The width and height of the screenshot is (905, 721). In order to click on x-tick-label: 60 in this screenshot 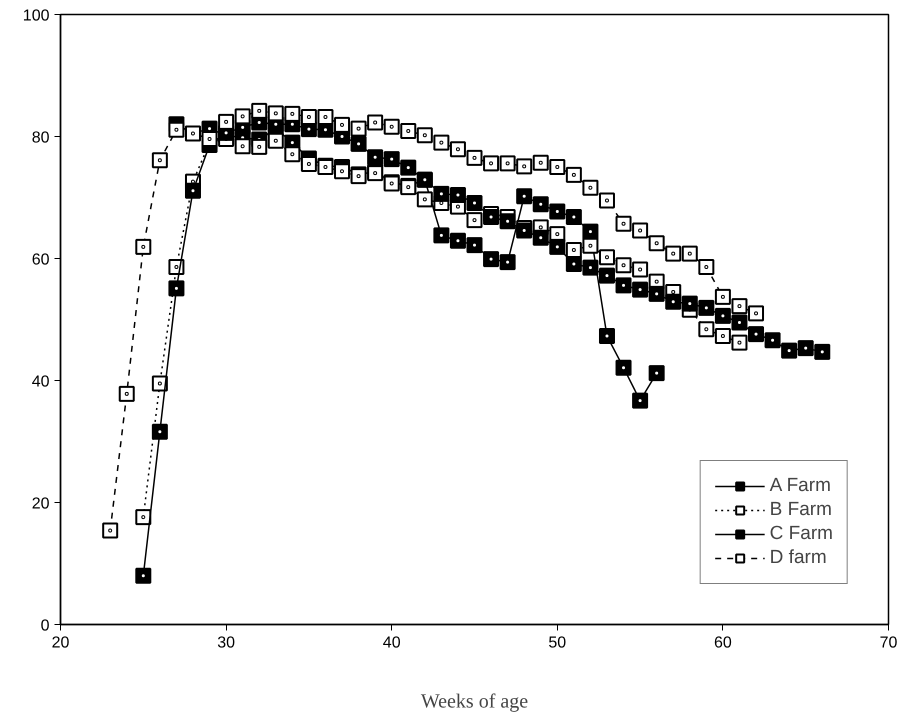, I will do `click(723, 643)`.